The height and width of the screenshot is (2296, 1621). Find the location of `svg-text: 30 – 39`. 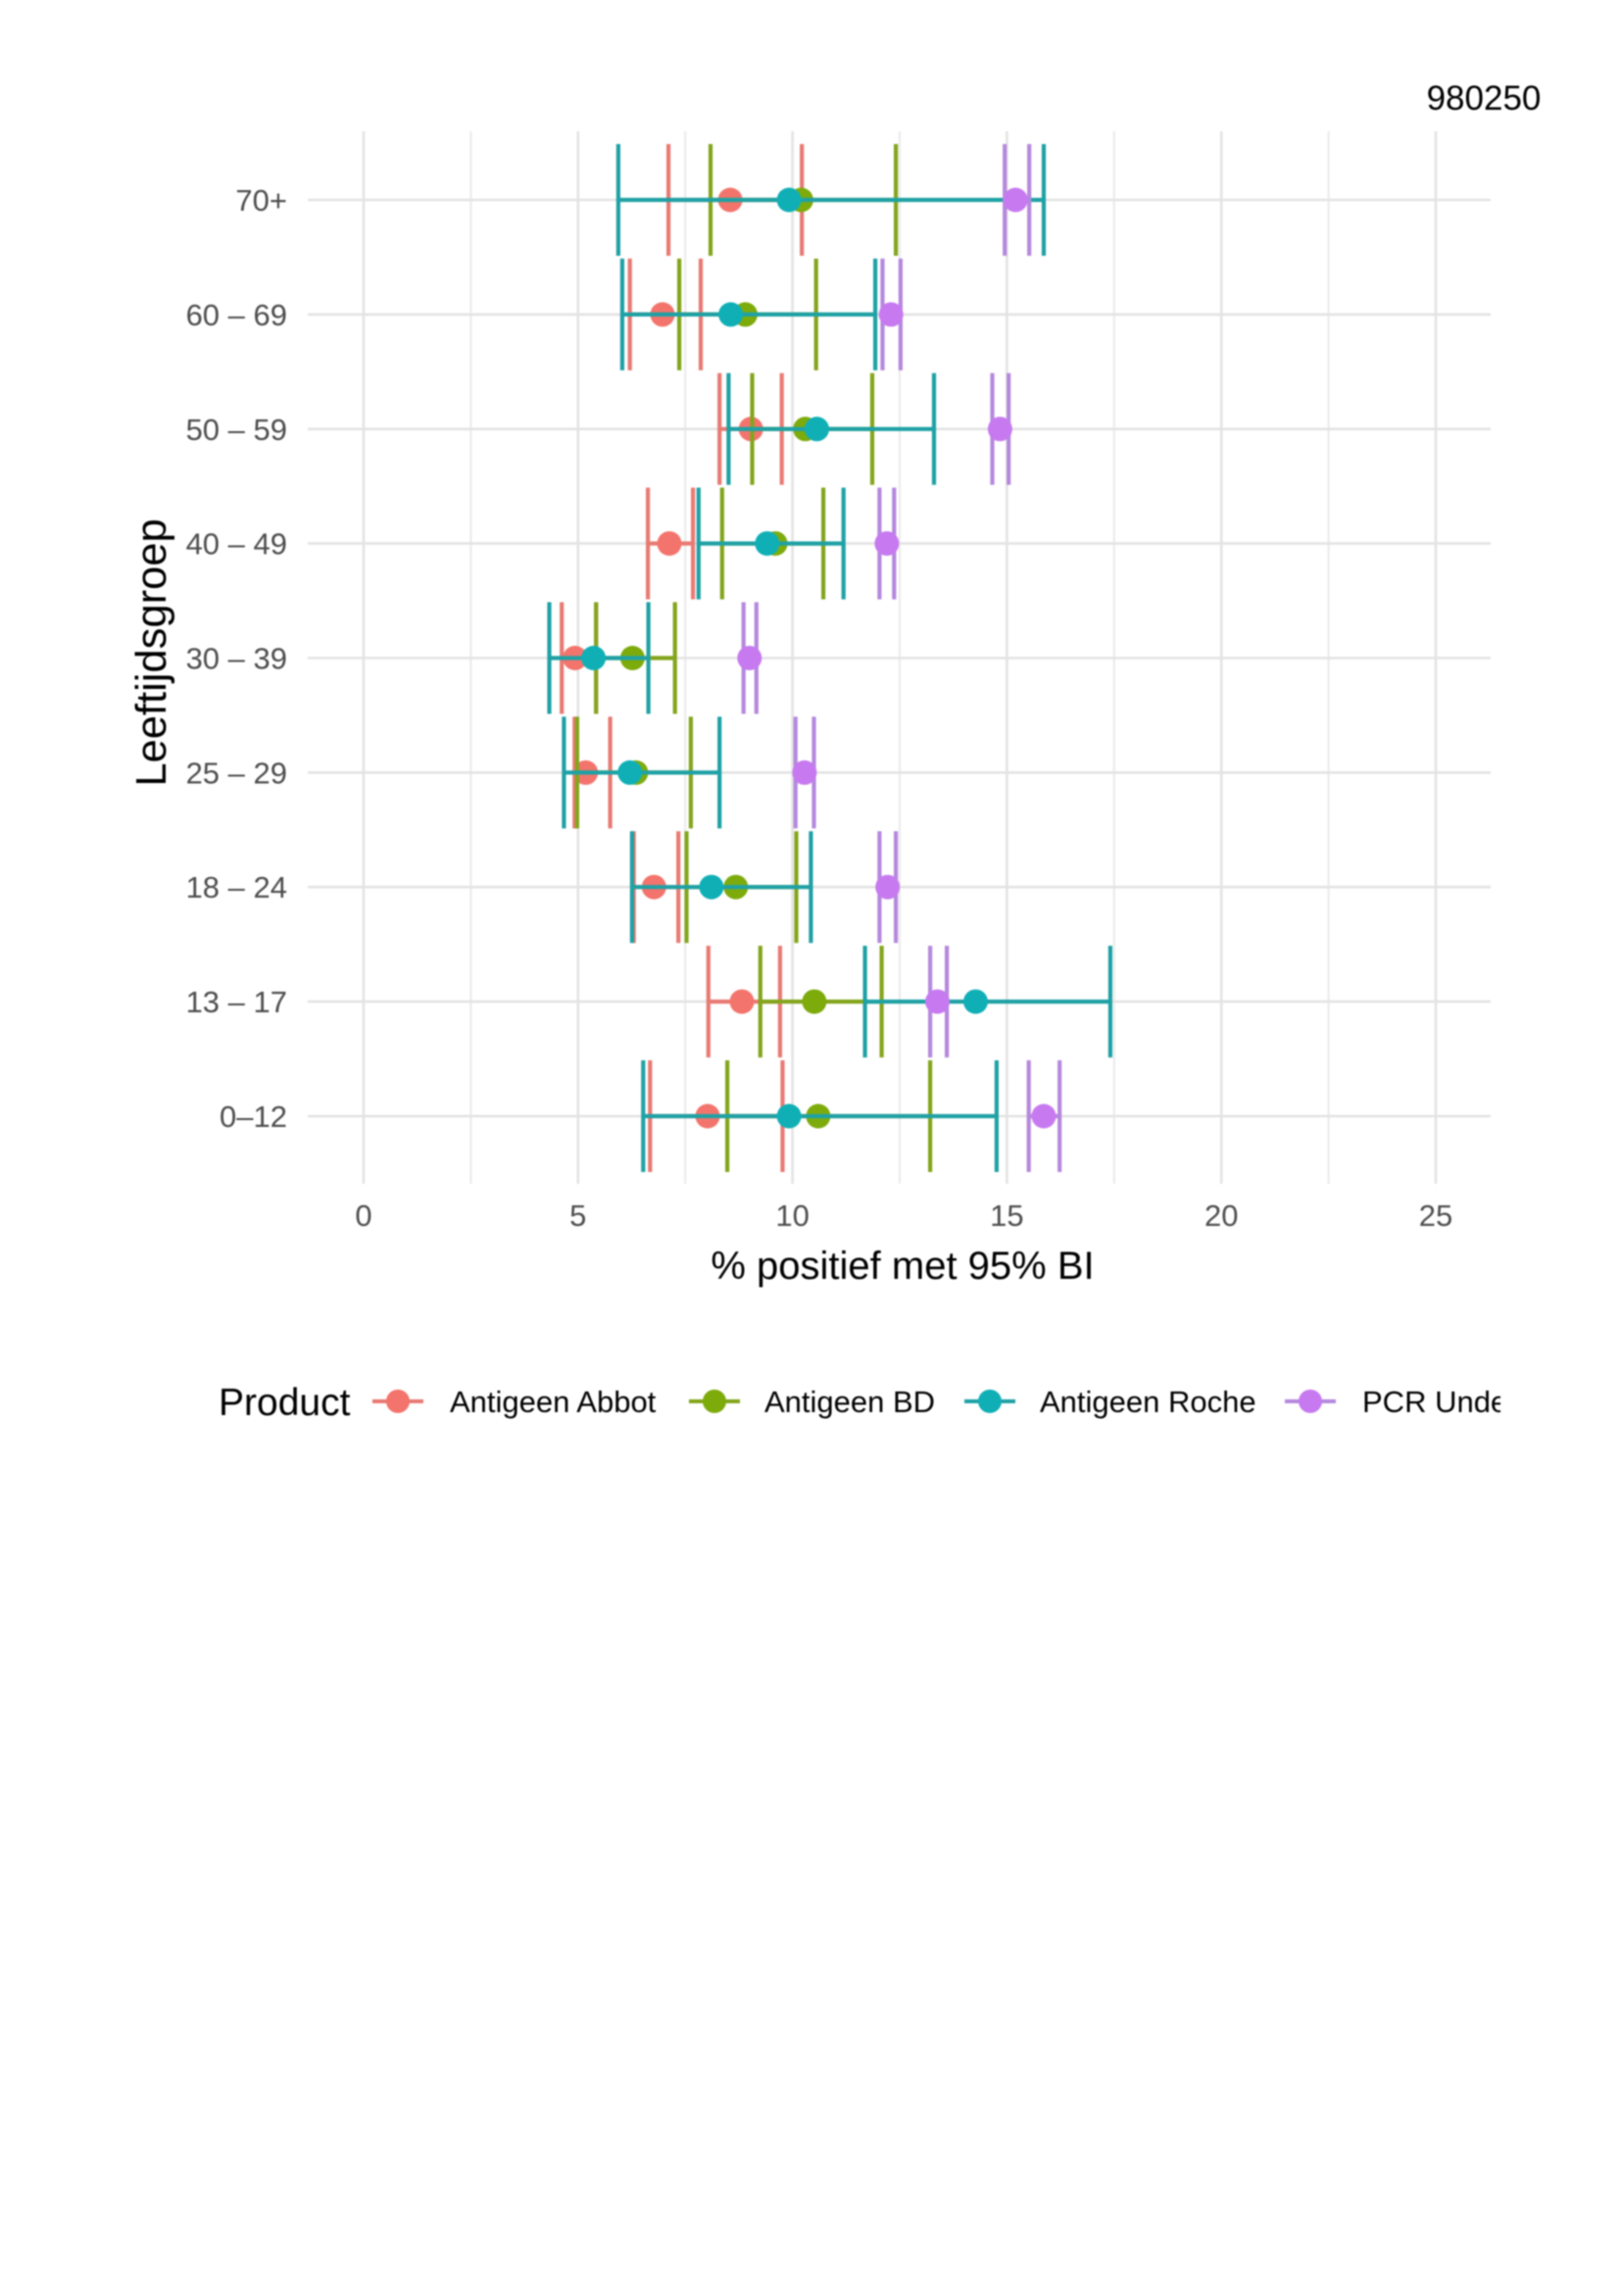

svg-text: 30 – 39 is located at coordinates (236, 659).